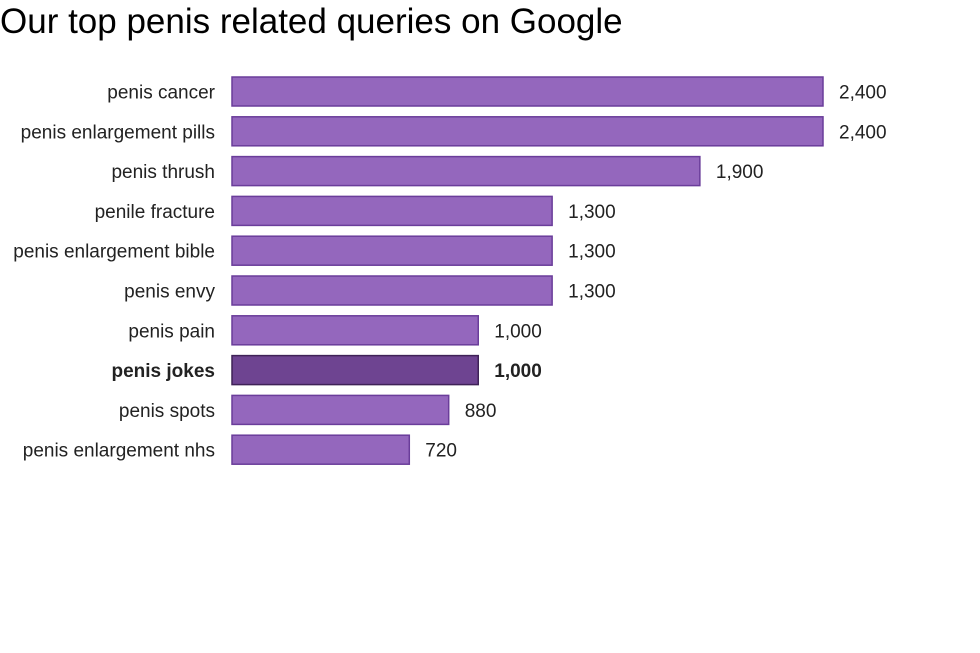 The image size is (980, 653). Describe the element at coordinates (163, 172) in the screenshot. I see `category-label-2: penis thrush` at that location.